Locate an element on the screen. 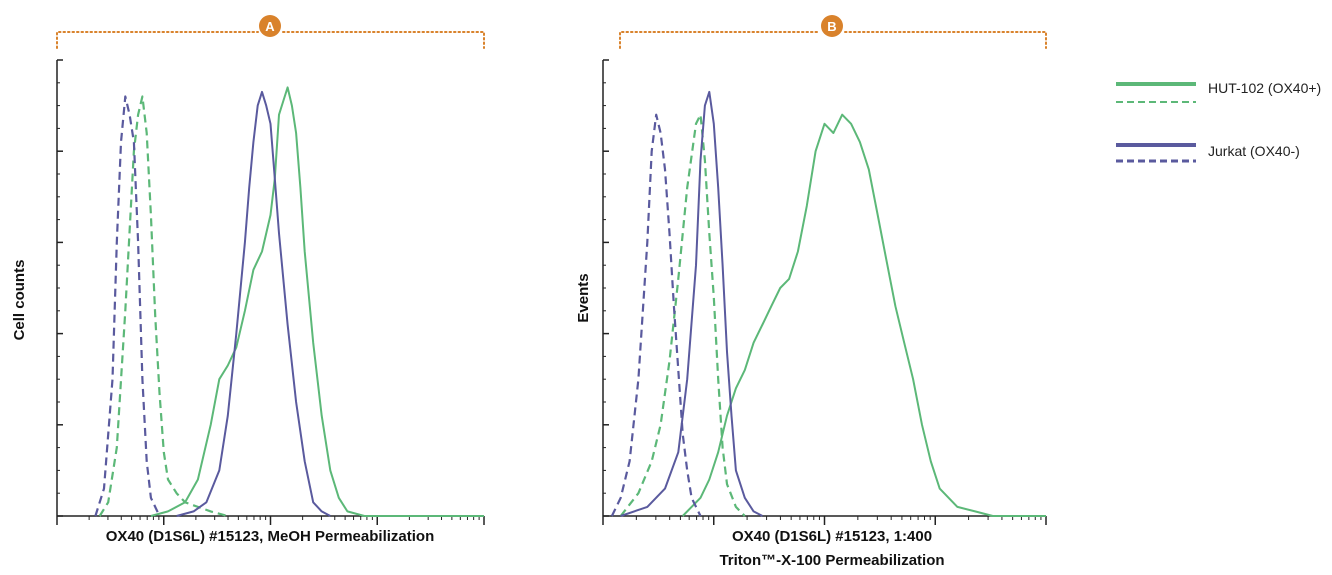  panel-b-bracket is located at coordinates (833, 40).